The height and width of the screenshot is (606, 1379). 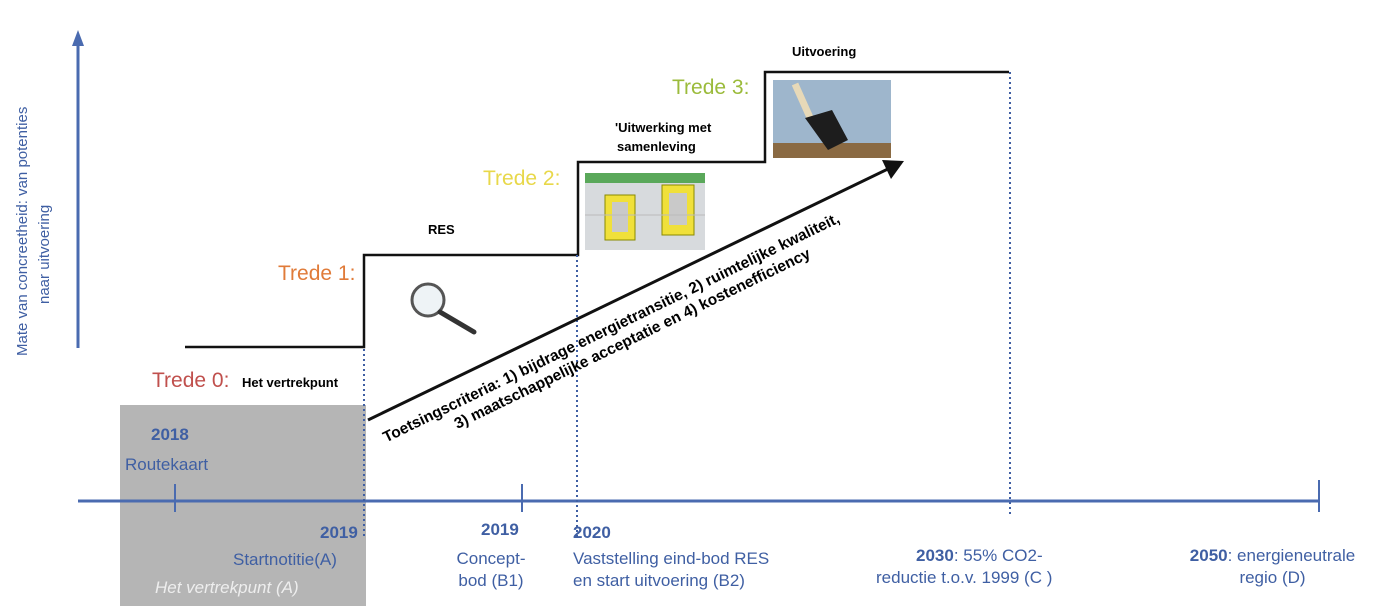 What do you see at coordinates (1011, 567) in the screenshot?
I see `label-2030: 2030: 55% CO2- reductie t.o.v. 1999 (C )` at bounding box center [1011, 567].